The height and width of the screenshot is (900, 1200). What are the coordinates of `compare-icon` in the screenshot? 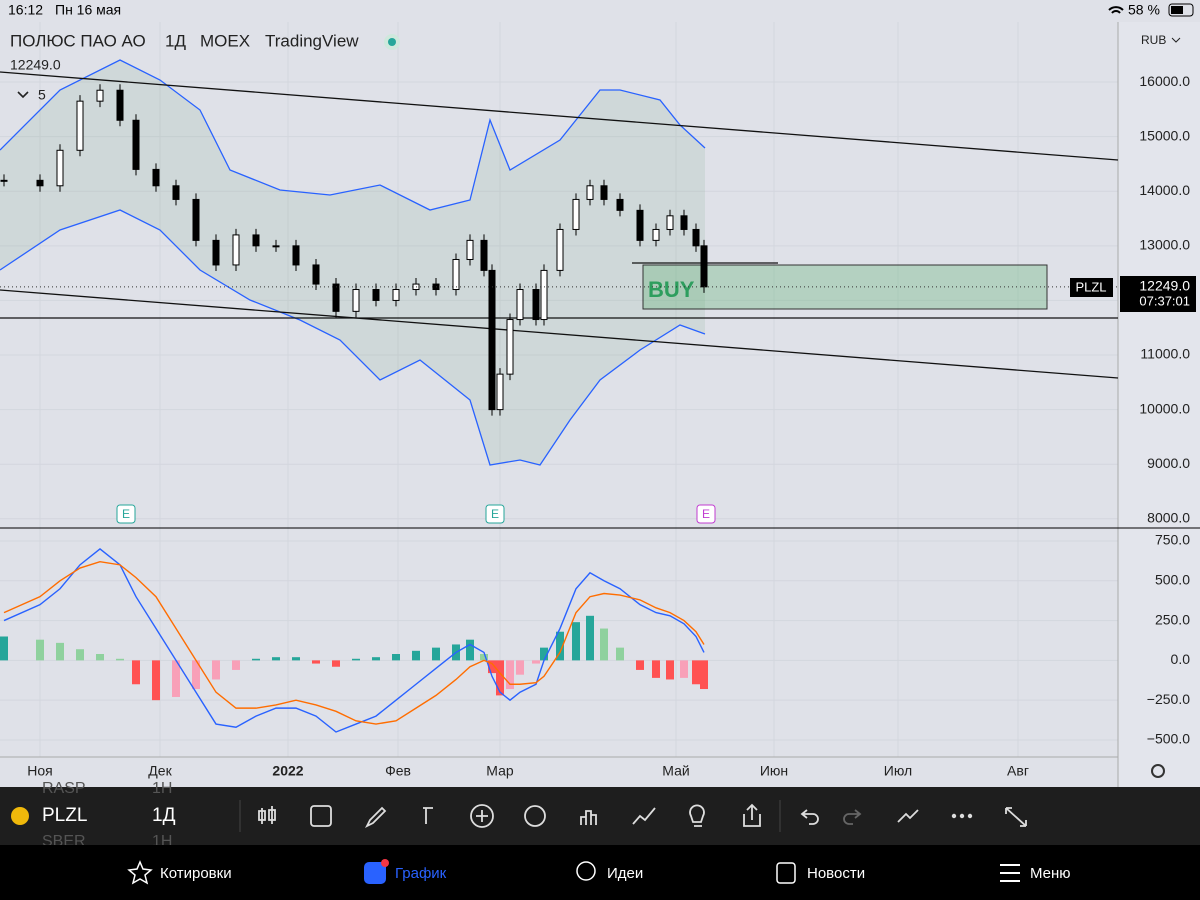 It's located at (321, 816).